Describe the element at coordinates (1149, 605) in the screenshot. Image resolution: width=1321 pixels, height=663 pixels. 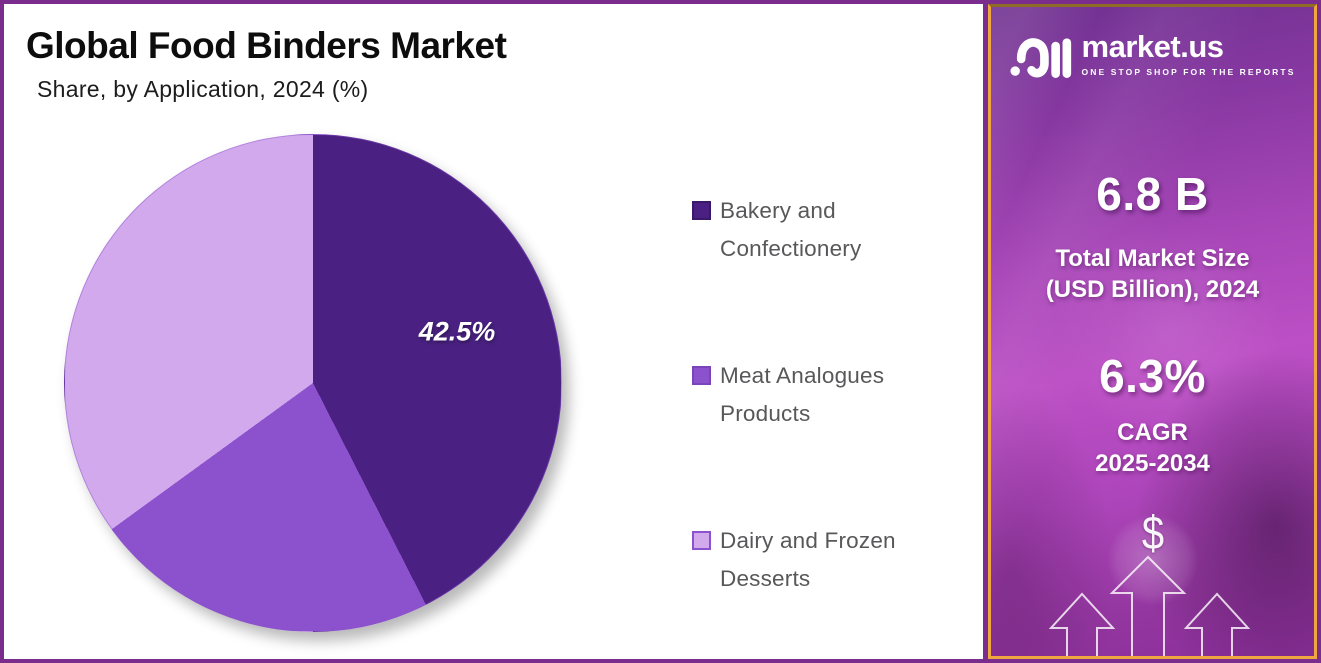
I see `growth-arrows-icon` at that location.